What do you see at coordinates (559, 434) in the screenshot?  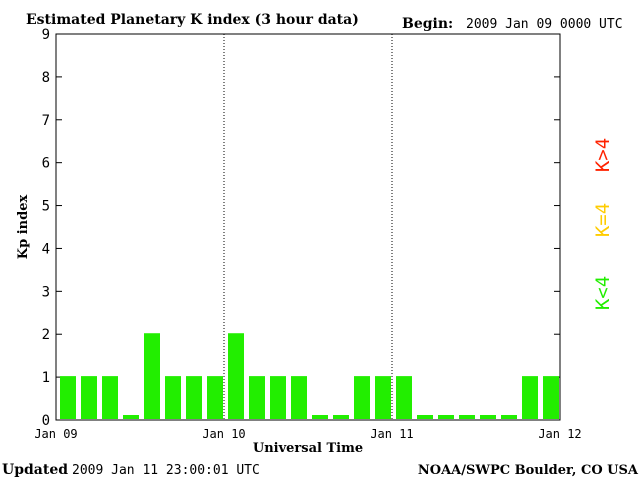 I see `x-tick-label: Jan 12` at bounding box center [559, 434].